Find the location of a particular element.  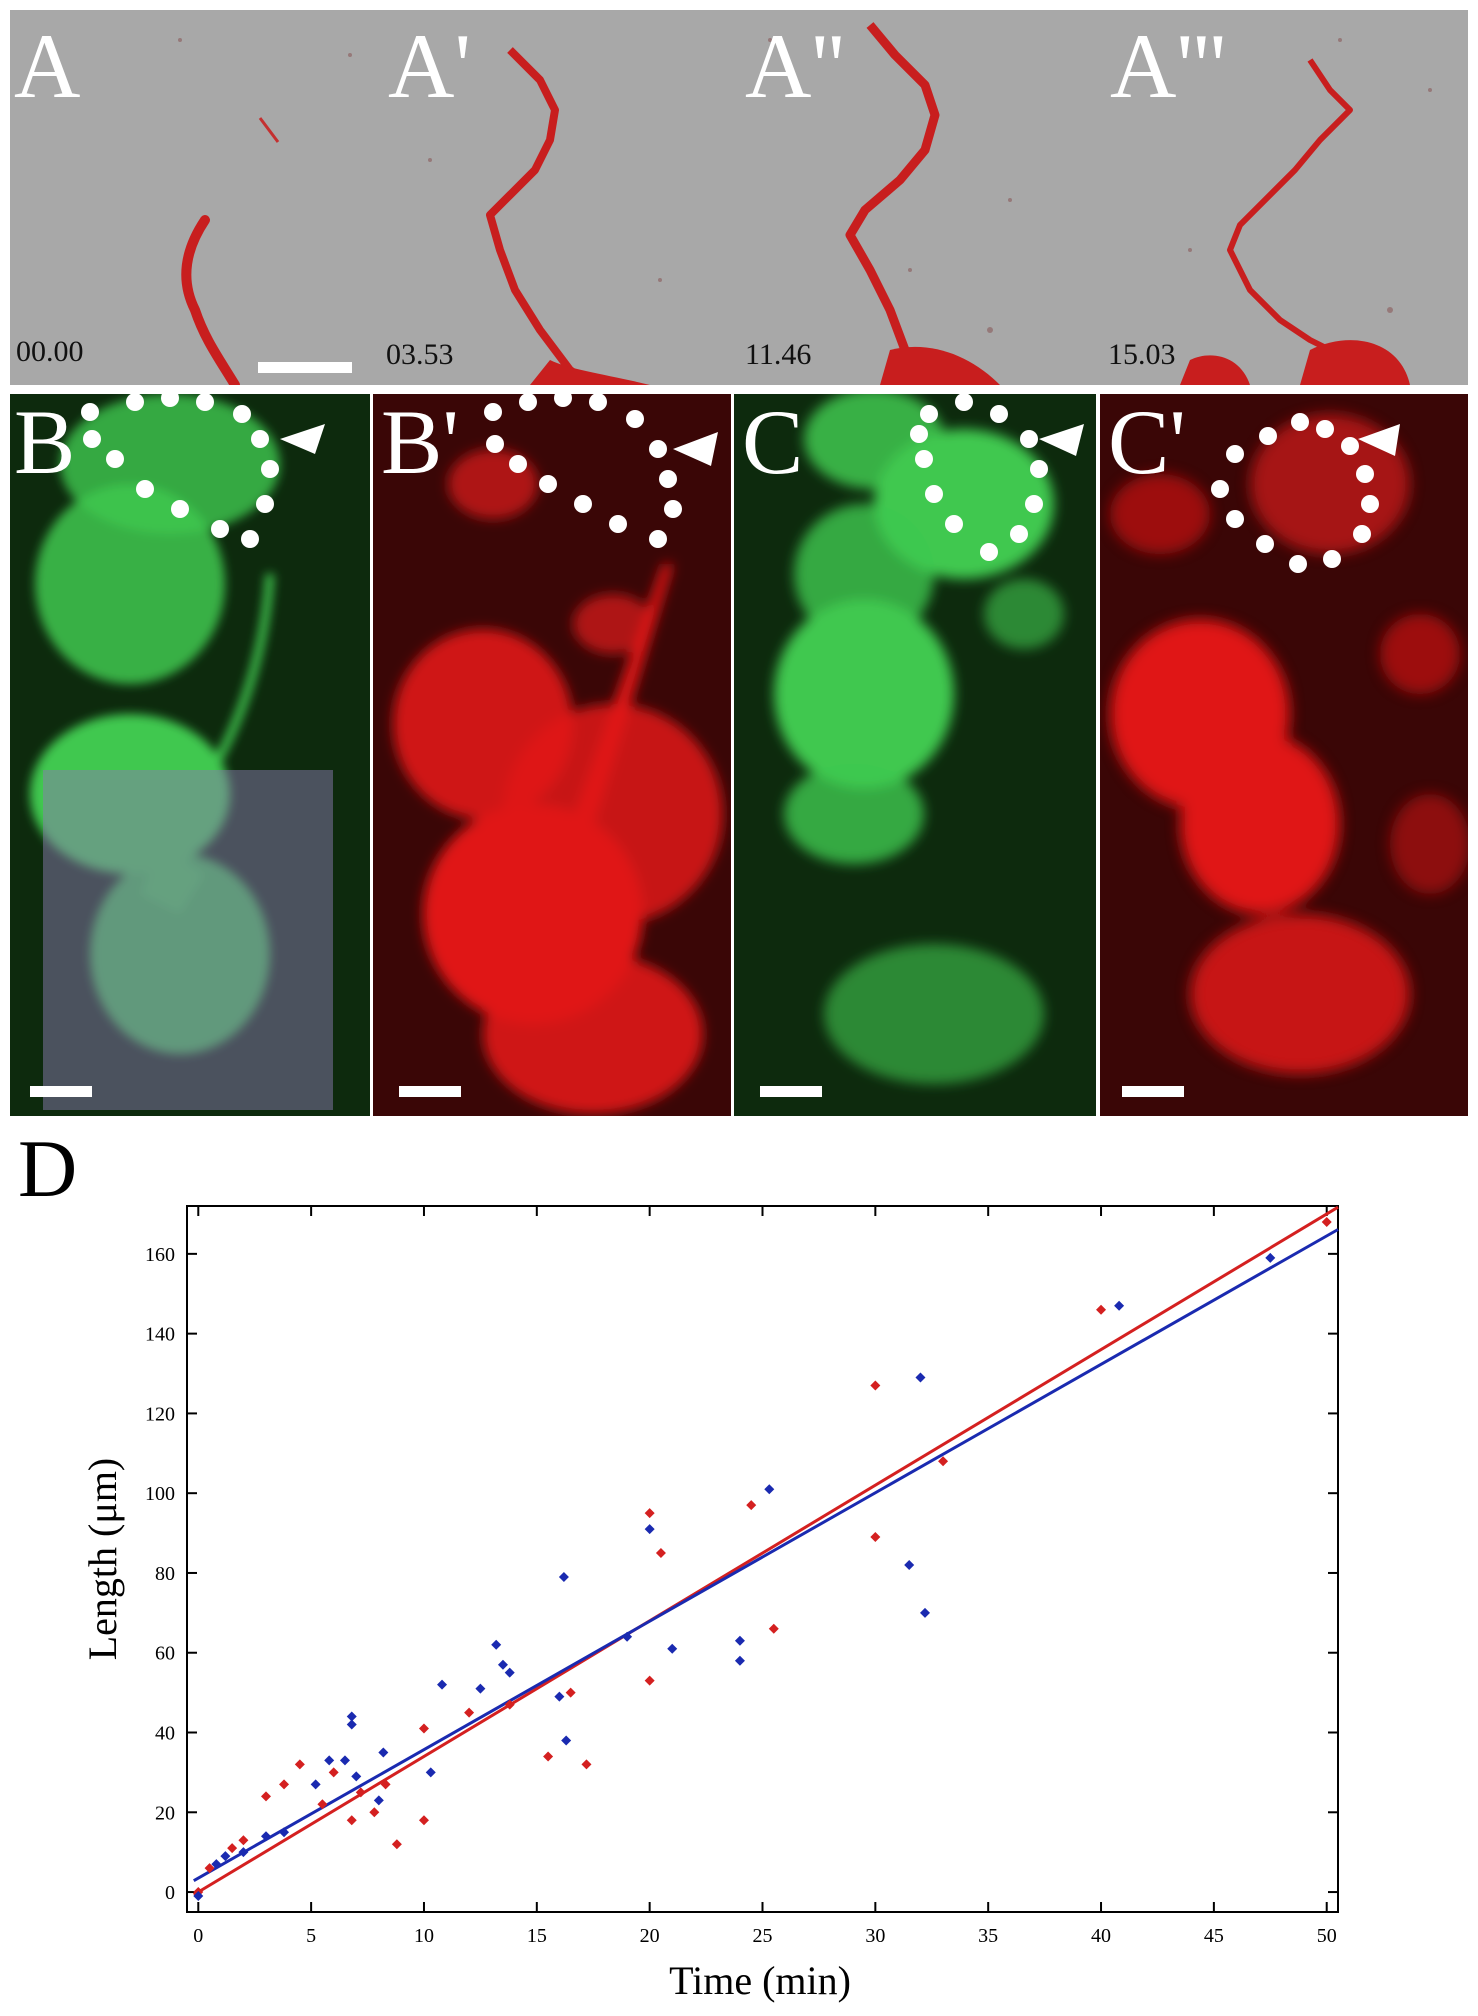

panel-a-double-prime-label: A'' is located at coordinates (795, 66).